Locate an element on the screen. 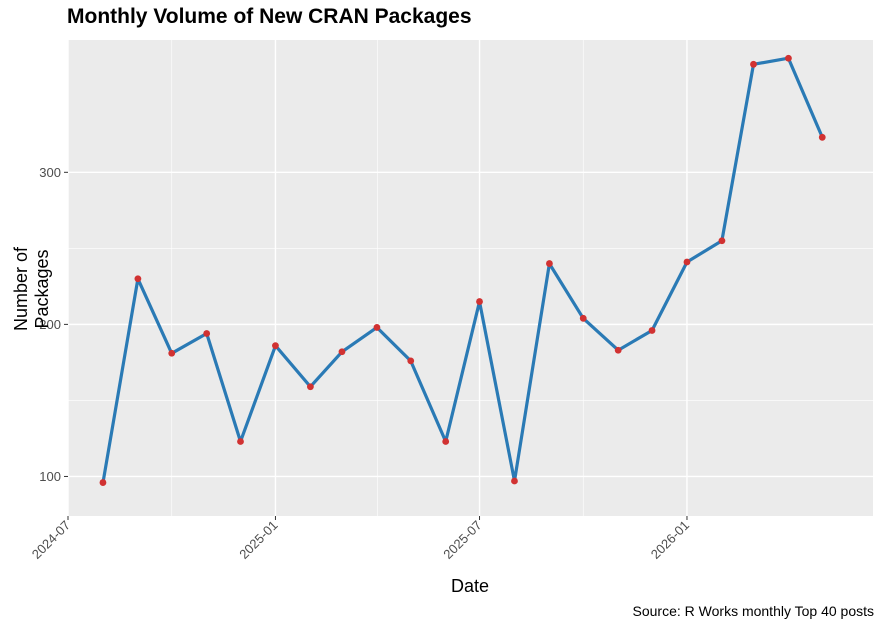 This screenshot has width=882, height=630. y-tick-label: 100 is located at coordinates (50, 476).